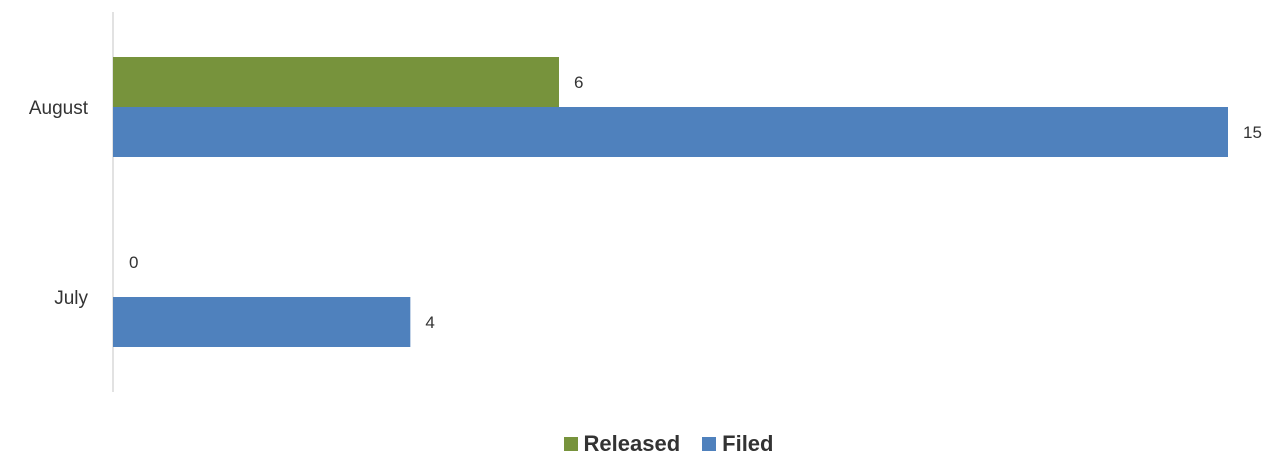  I want to click on data-label-released-july: 0, so click(133, 262).